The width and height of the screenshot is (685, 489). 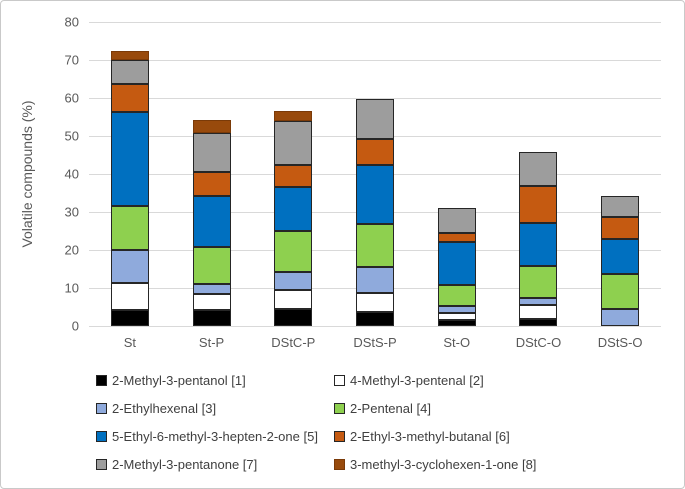 What do you see at coordinates (71, 98) in the screenshot?
I see `y-tick-label: 60` at bounding box center [71, 98].